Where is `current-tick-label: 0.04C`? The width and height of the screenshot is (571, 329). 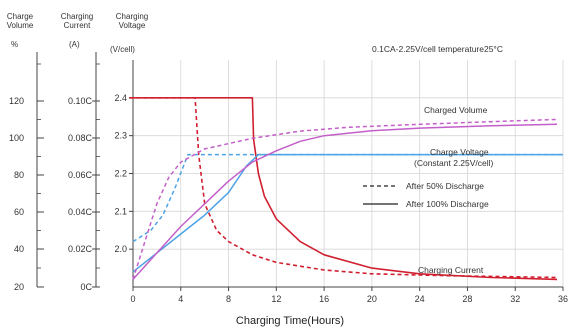
current-tick-label: 0.04C is located at coordinates (80, 212).